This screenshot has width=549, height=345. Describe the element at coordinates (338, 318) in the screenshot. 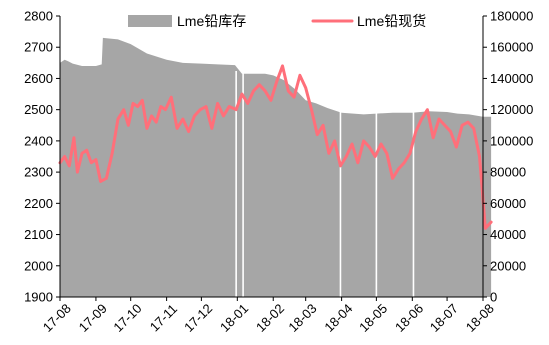

I see `x-tick-label-8: 18-04` at that location.